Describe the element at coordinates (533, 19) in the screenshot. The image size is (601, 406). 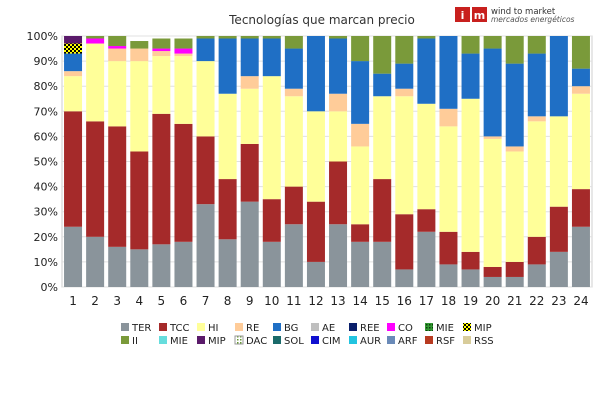
I see `brand-line2: mercados energéticos` at that location.